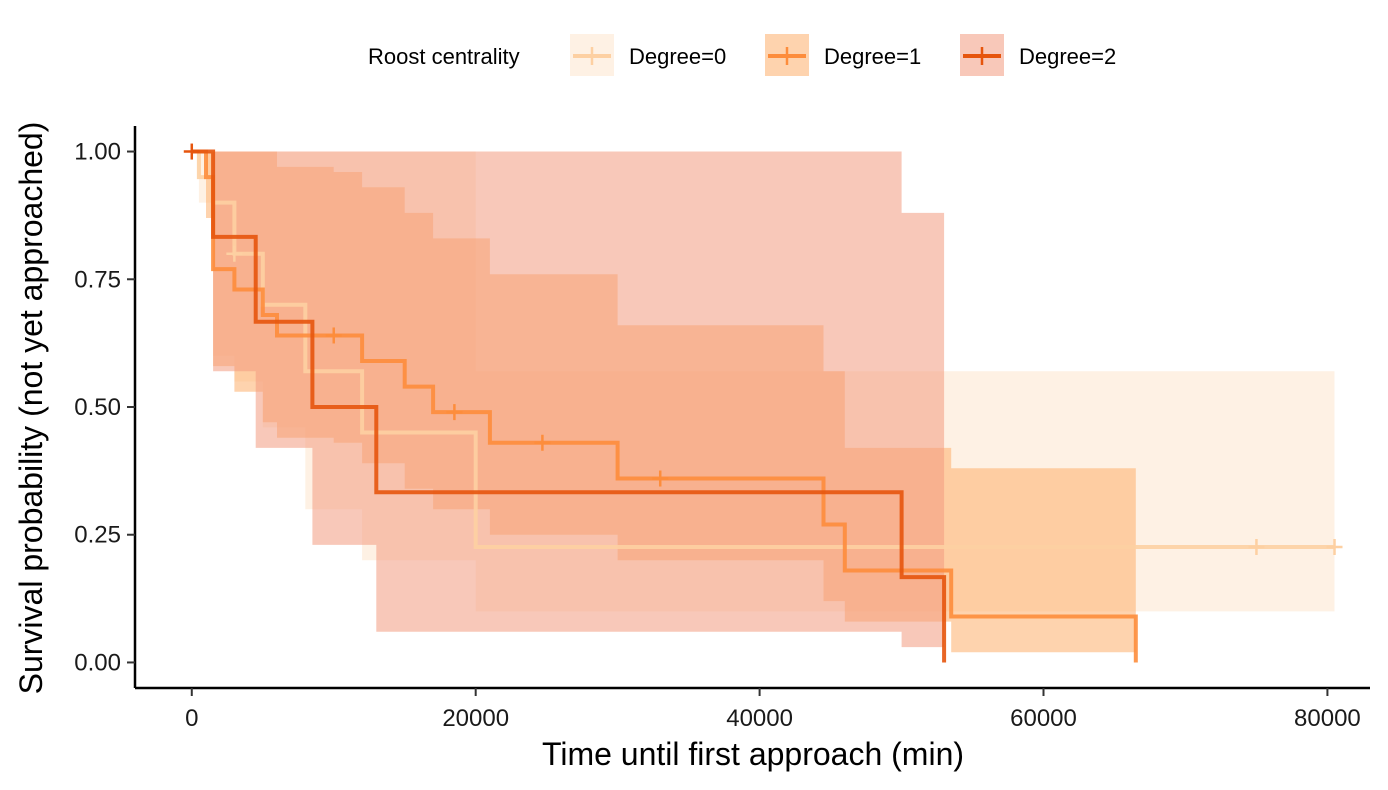 Image resolution: width=1388 pixels, height=790 pixels. I want to click on x-tick-label: 80000, so click(1327, 718).